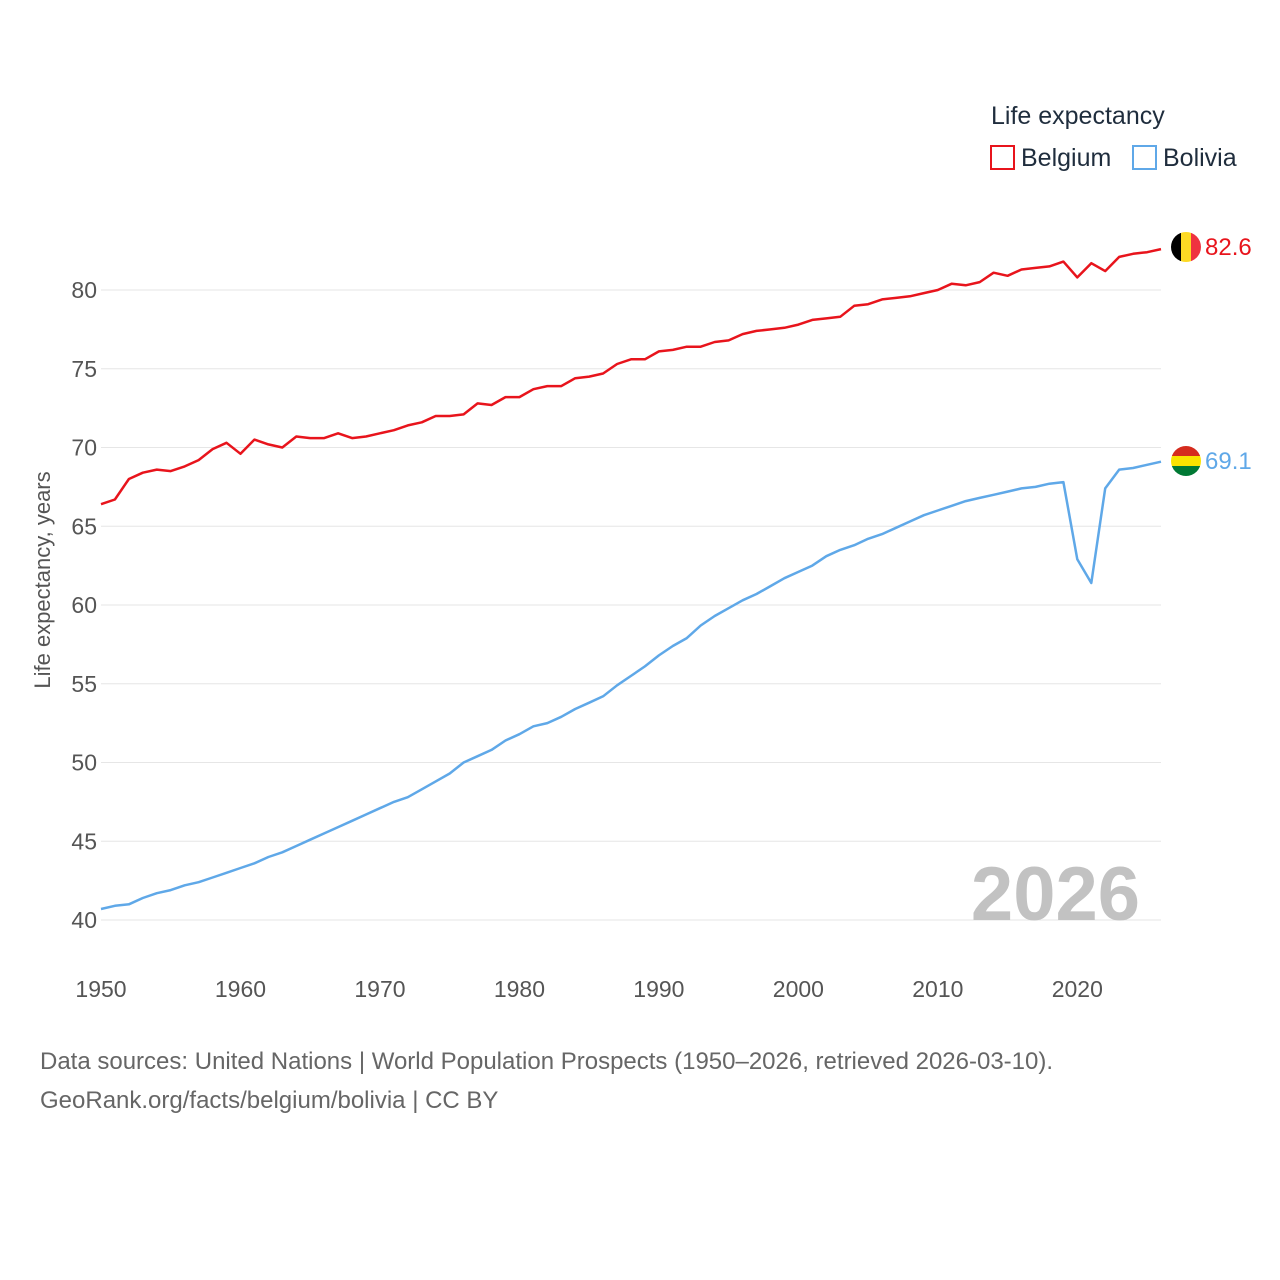  What do you see at coordinates (1144, 157) in the screenshot?
I see `legend-swatch-bolivia` at bounding box center [1144, 157].